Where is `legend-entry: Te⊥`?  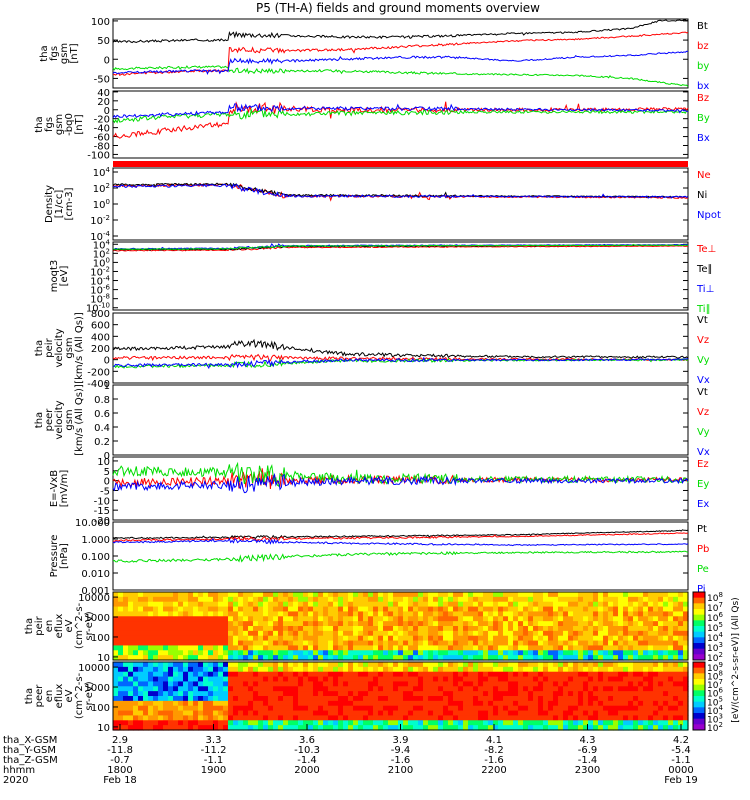
legend-entry: Te⊥ is located at coordinates (706, 249).